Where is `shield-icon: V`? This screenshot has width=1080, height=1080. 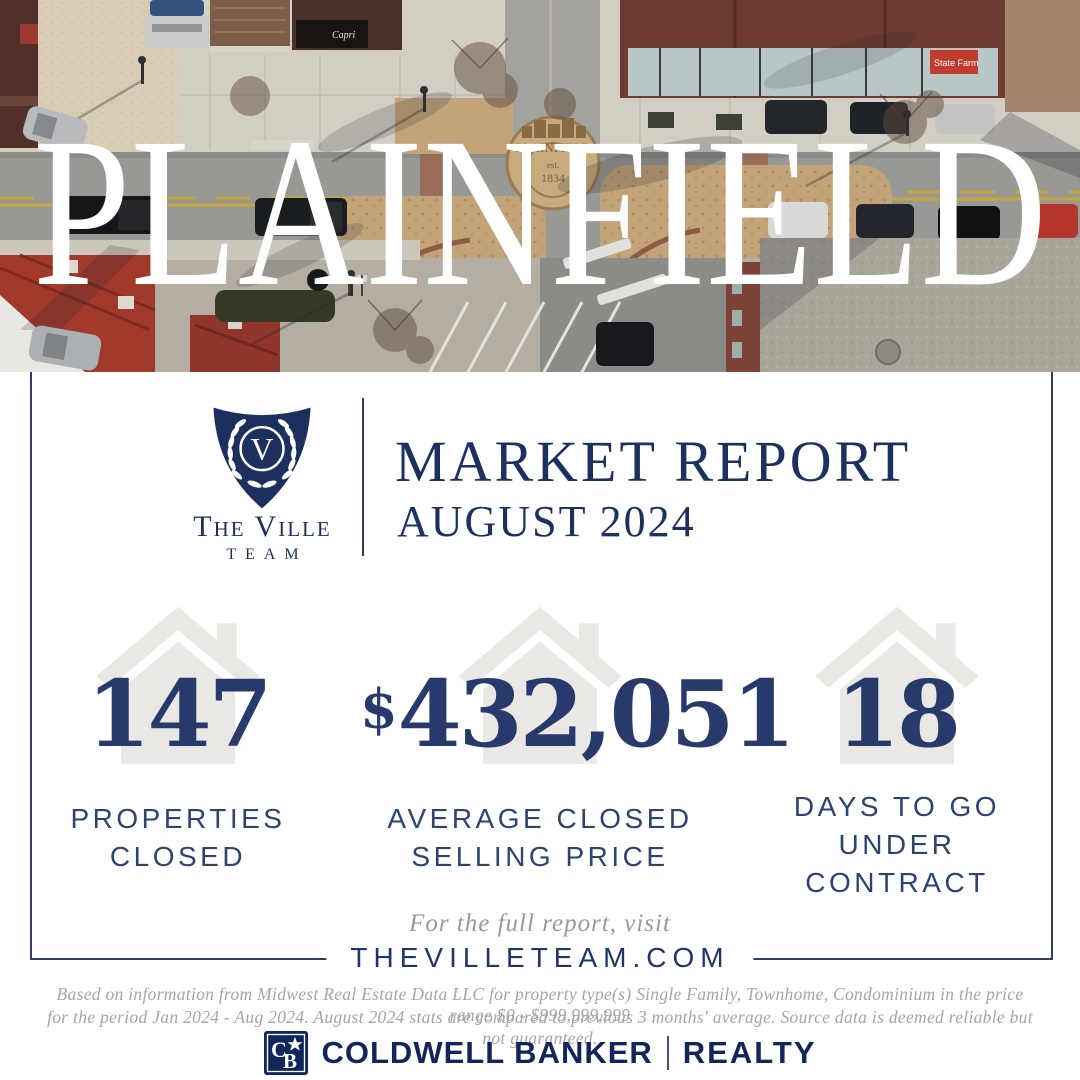
shield-icon: V is located at coordinates (262, 458).